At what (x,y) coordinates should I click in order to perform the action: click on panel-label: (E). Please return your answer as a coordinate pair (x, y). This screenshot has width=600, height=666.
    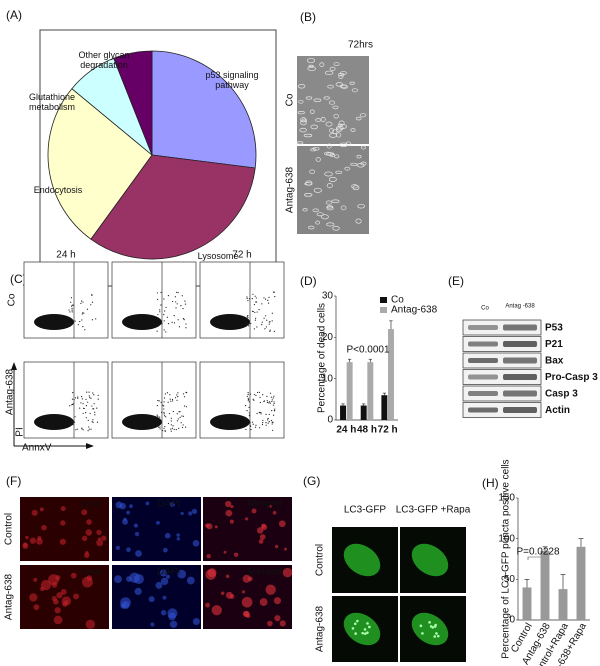
    Looking at the image, I should click on (456, 281).